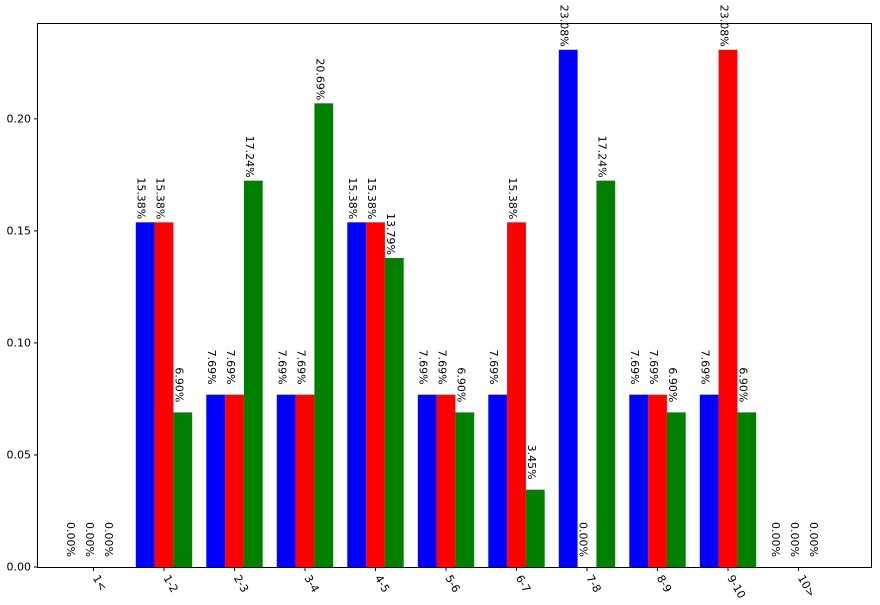 This screenshot has height=605, width=880. What do you see at coordinates (568, 308) in the screenshot?
I see `bar-7-8-s1` at bounding box center [568, 308].